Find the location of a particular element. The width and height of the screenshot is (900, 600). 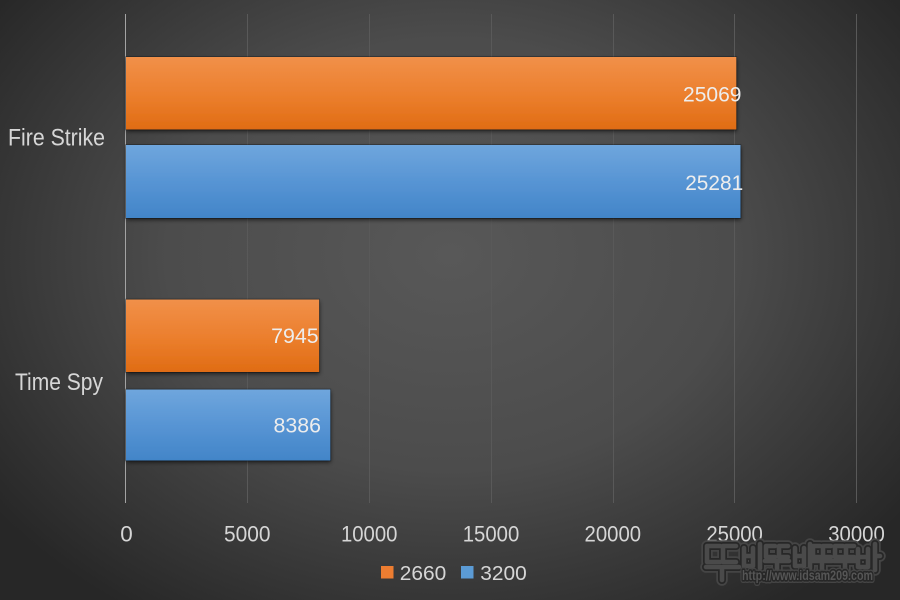

svg-text: 8386 is located at coordinates (298, 426).